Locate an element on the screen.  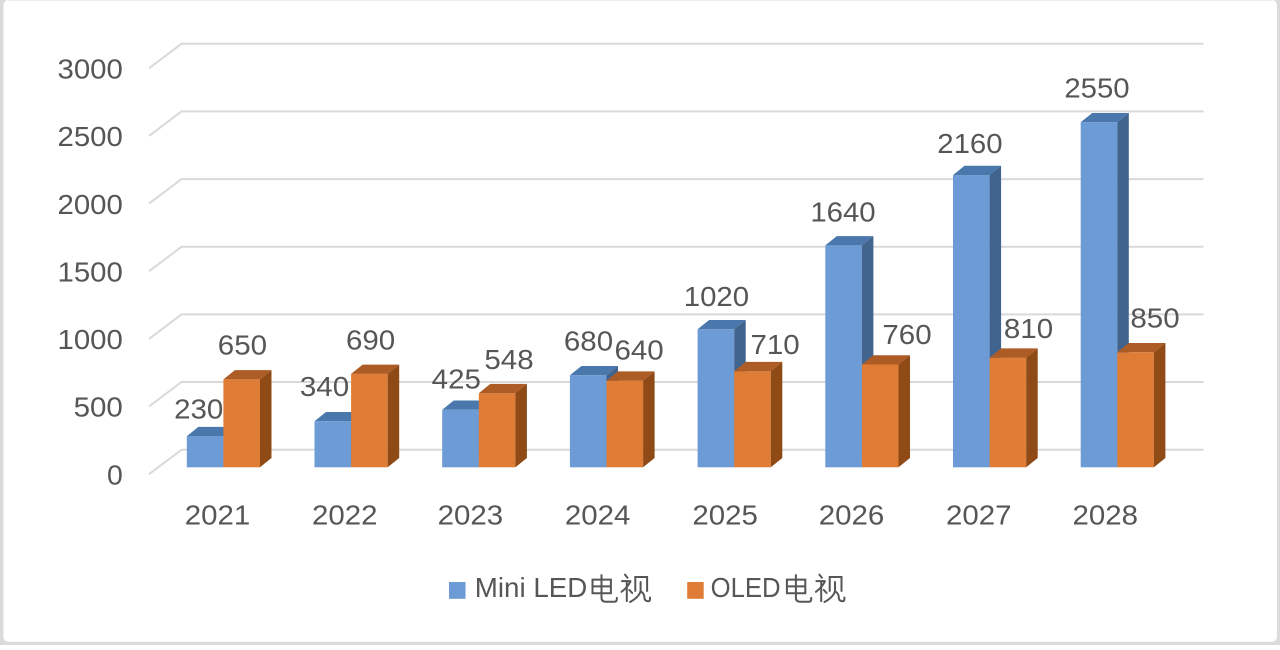
svg-text: 2023 is located at coordinates (471, 515).